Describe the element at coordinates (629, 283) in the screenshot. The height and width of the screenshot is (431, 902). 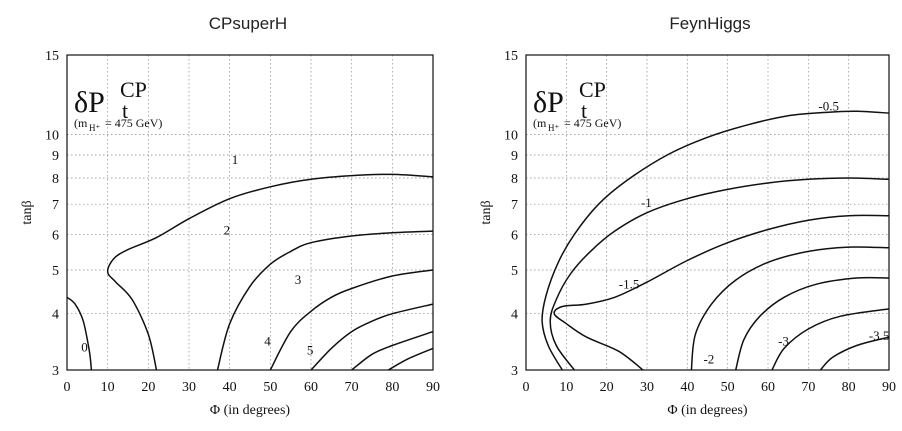
I see `contour-label: -1.5` at that location.